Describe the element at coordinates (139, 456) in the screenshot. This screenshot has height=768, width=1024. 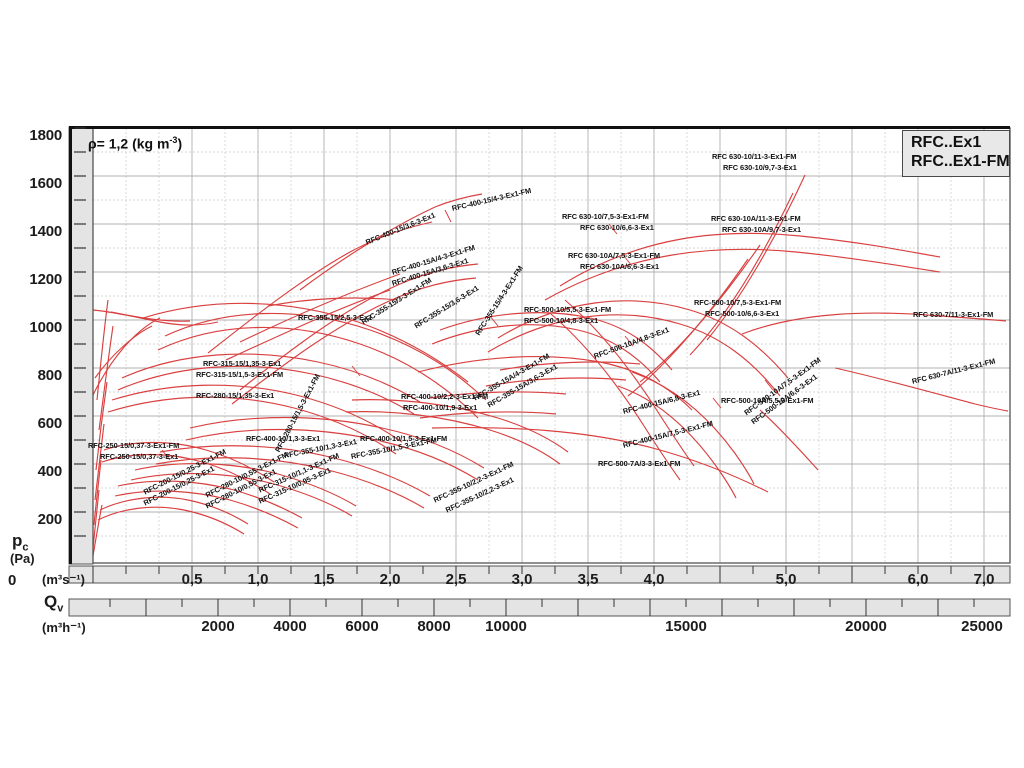
I see `curve-label: RFC-250-15/0,37-3-Ex1` at that location.